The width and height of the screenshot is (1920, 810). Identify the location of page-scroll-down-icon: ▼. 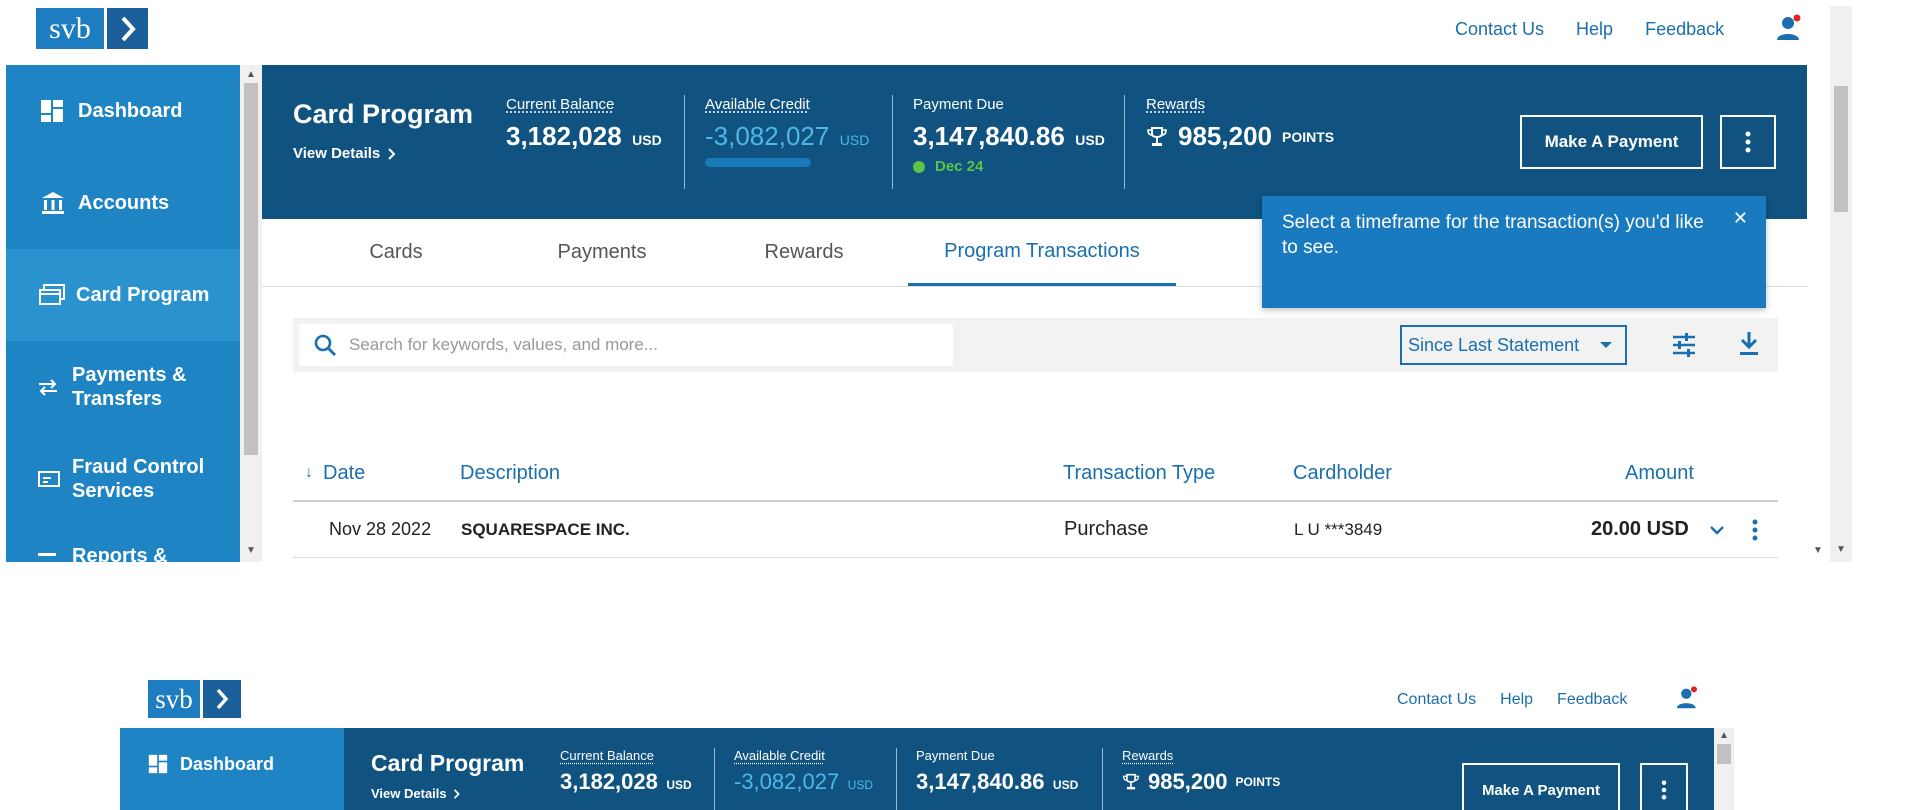
(1841, 549).